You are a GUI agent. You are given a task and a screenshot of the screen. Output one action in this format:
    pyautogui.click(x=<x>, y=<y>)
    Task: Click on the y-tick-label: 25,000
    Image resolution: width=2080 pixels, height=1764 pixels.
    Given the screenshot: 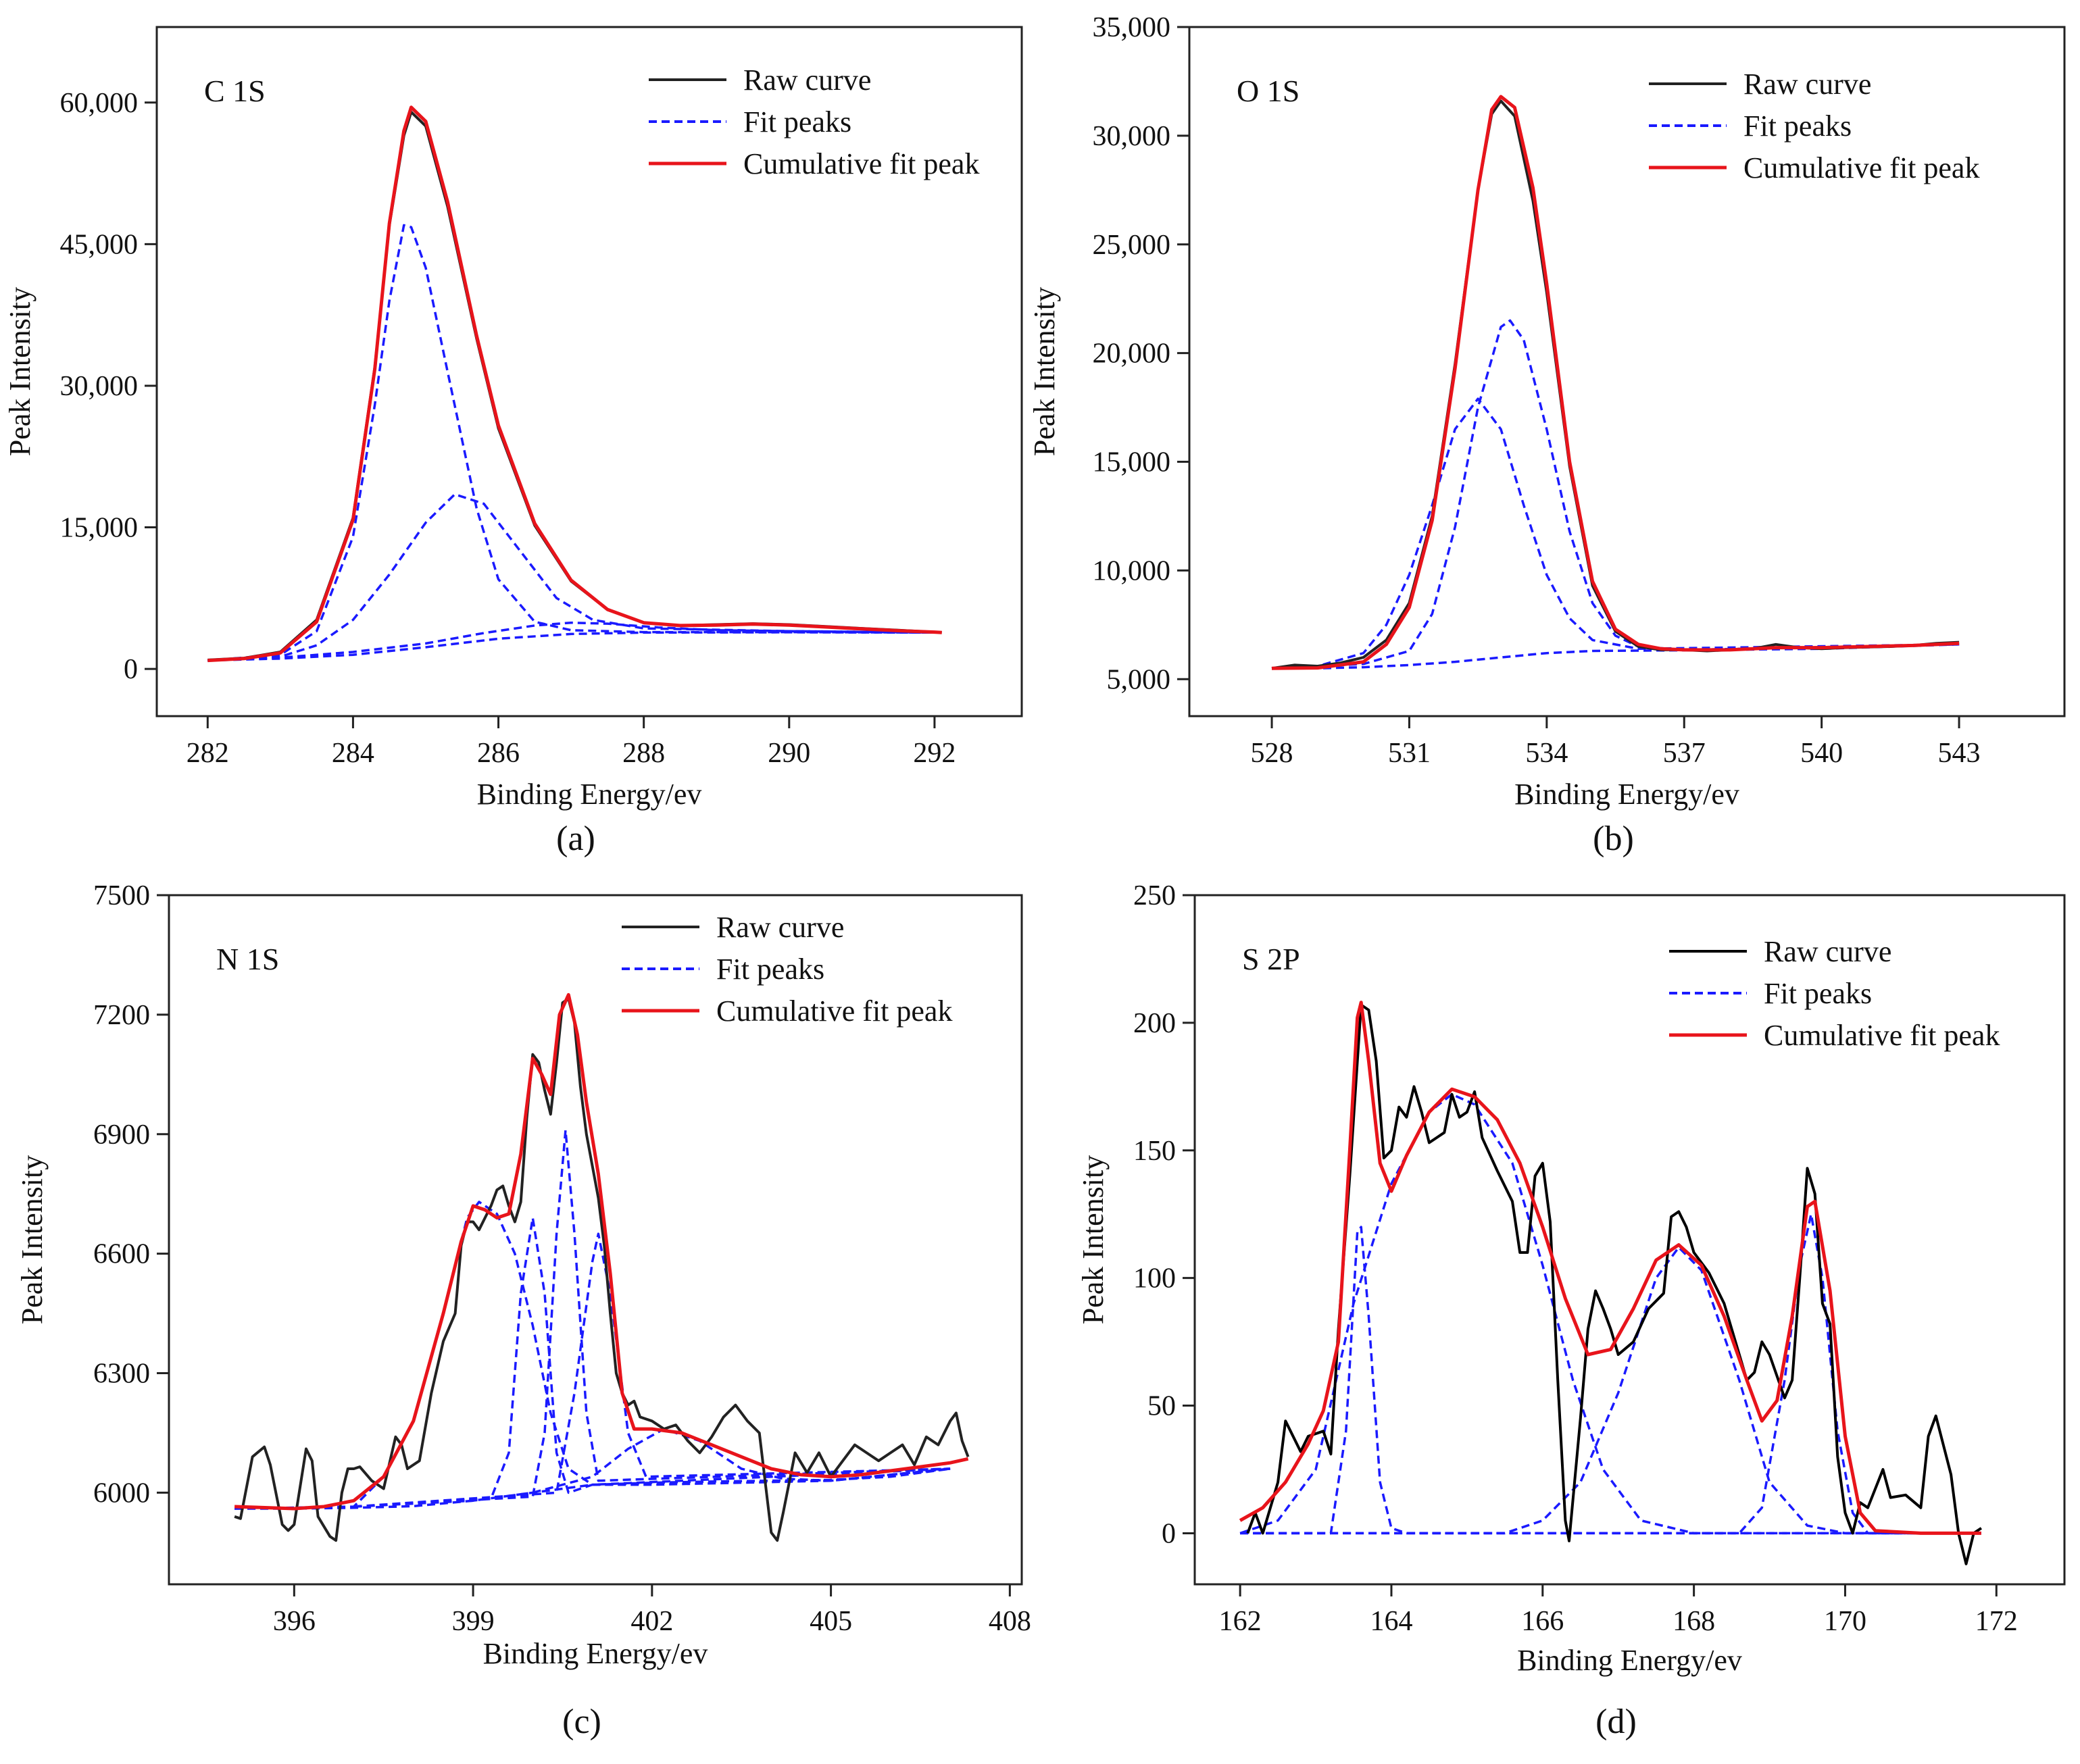 What is the action you would take?
    pyautogui.click(x=1132, y=245)
    